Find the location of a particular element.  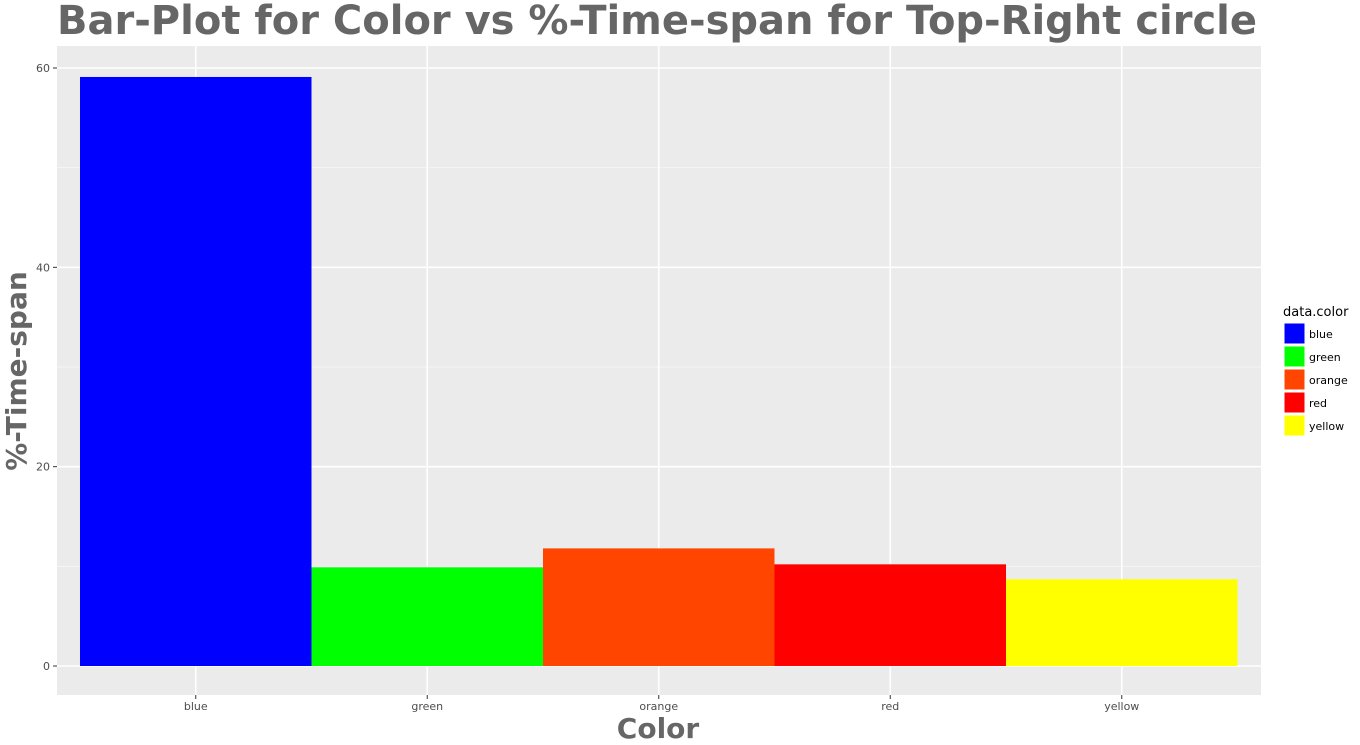

bar-yellow is located at coordinates (1122, 622).